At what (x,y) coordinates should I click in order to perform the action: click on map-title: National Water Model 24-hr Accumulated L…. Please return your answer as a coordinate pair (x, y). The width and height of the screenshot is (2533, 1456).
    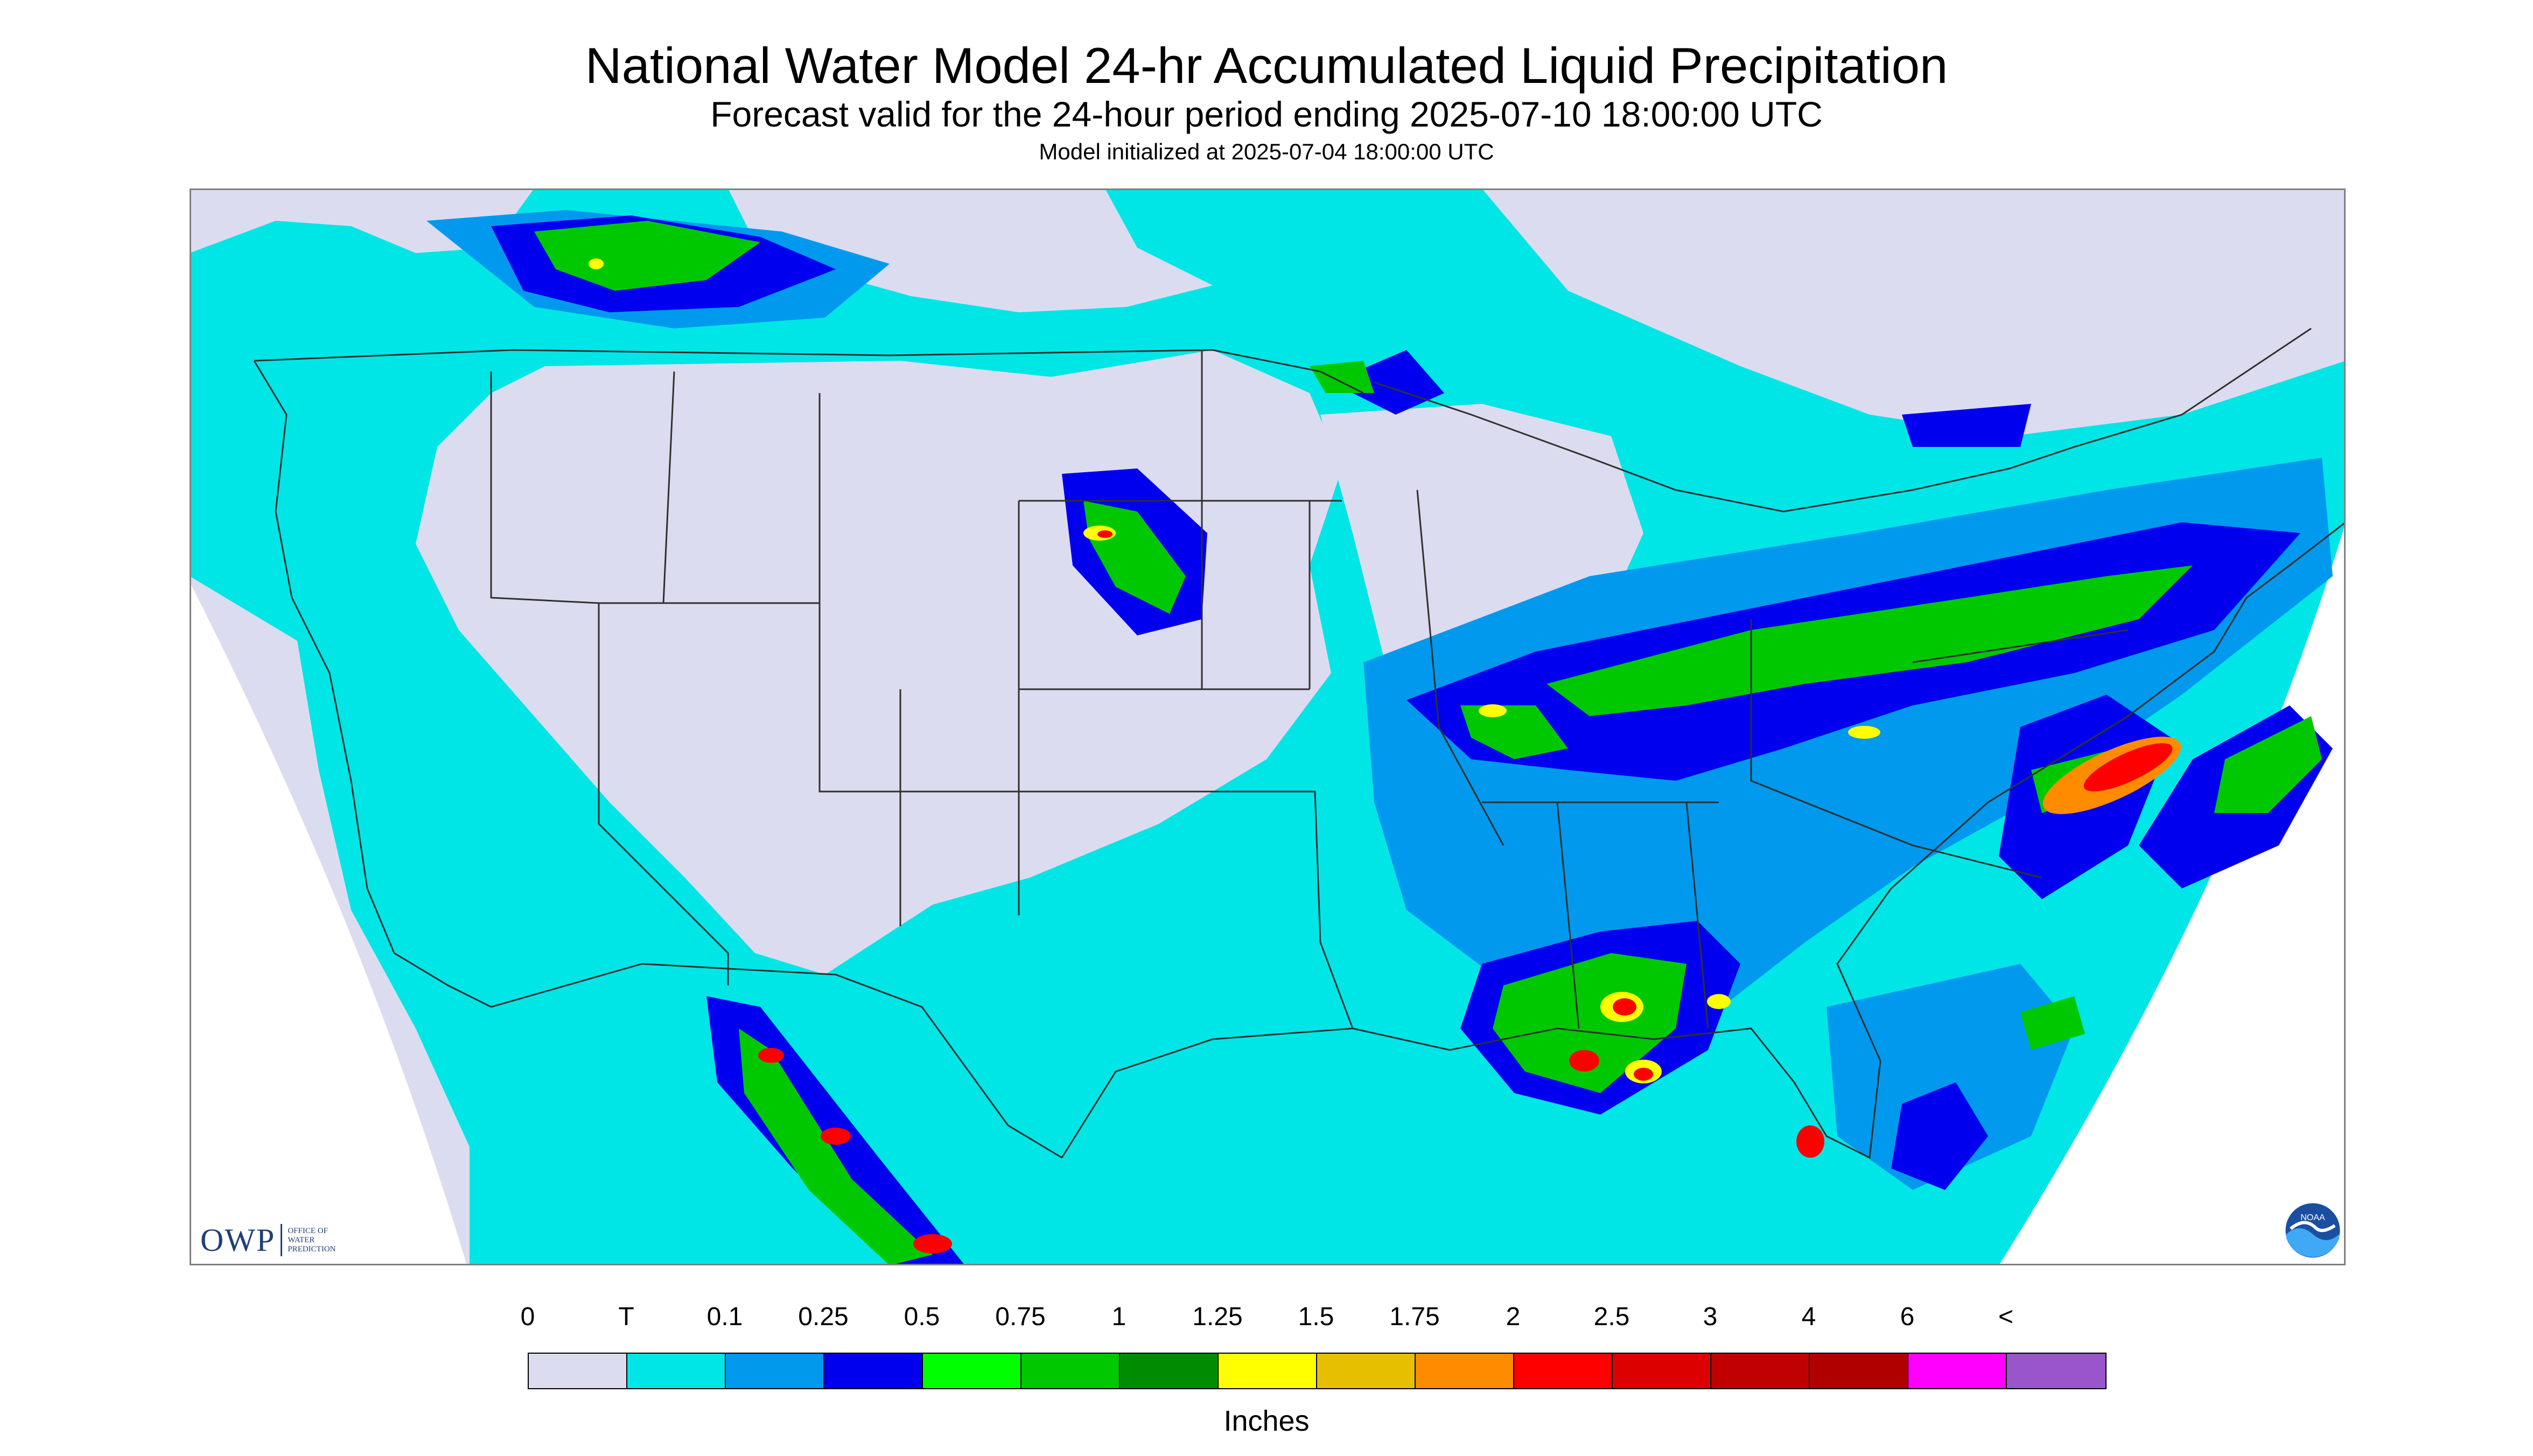
    Looking at the image, I should click on (1266, 65).